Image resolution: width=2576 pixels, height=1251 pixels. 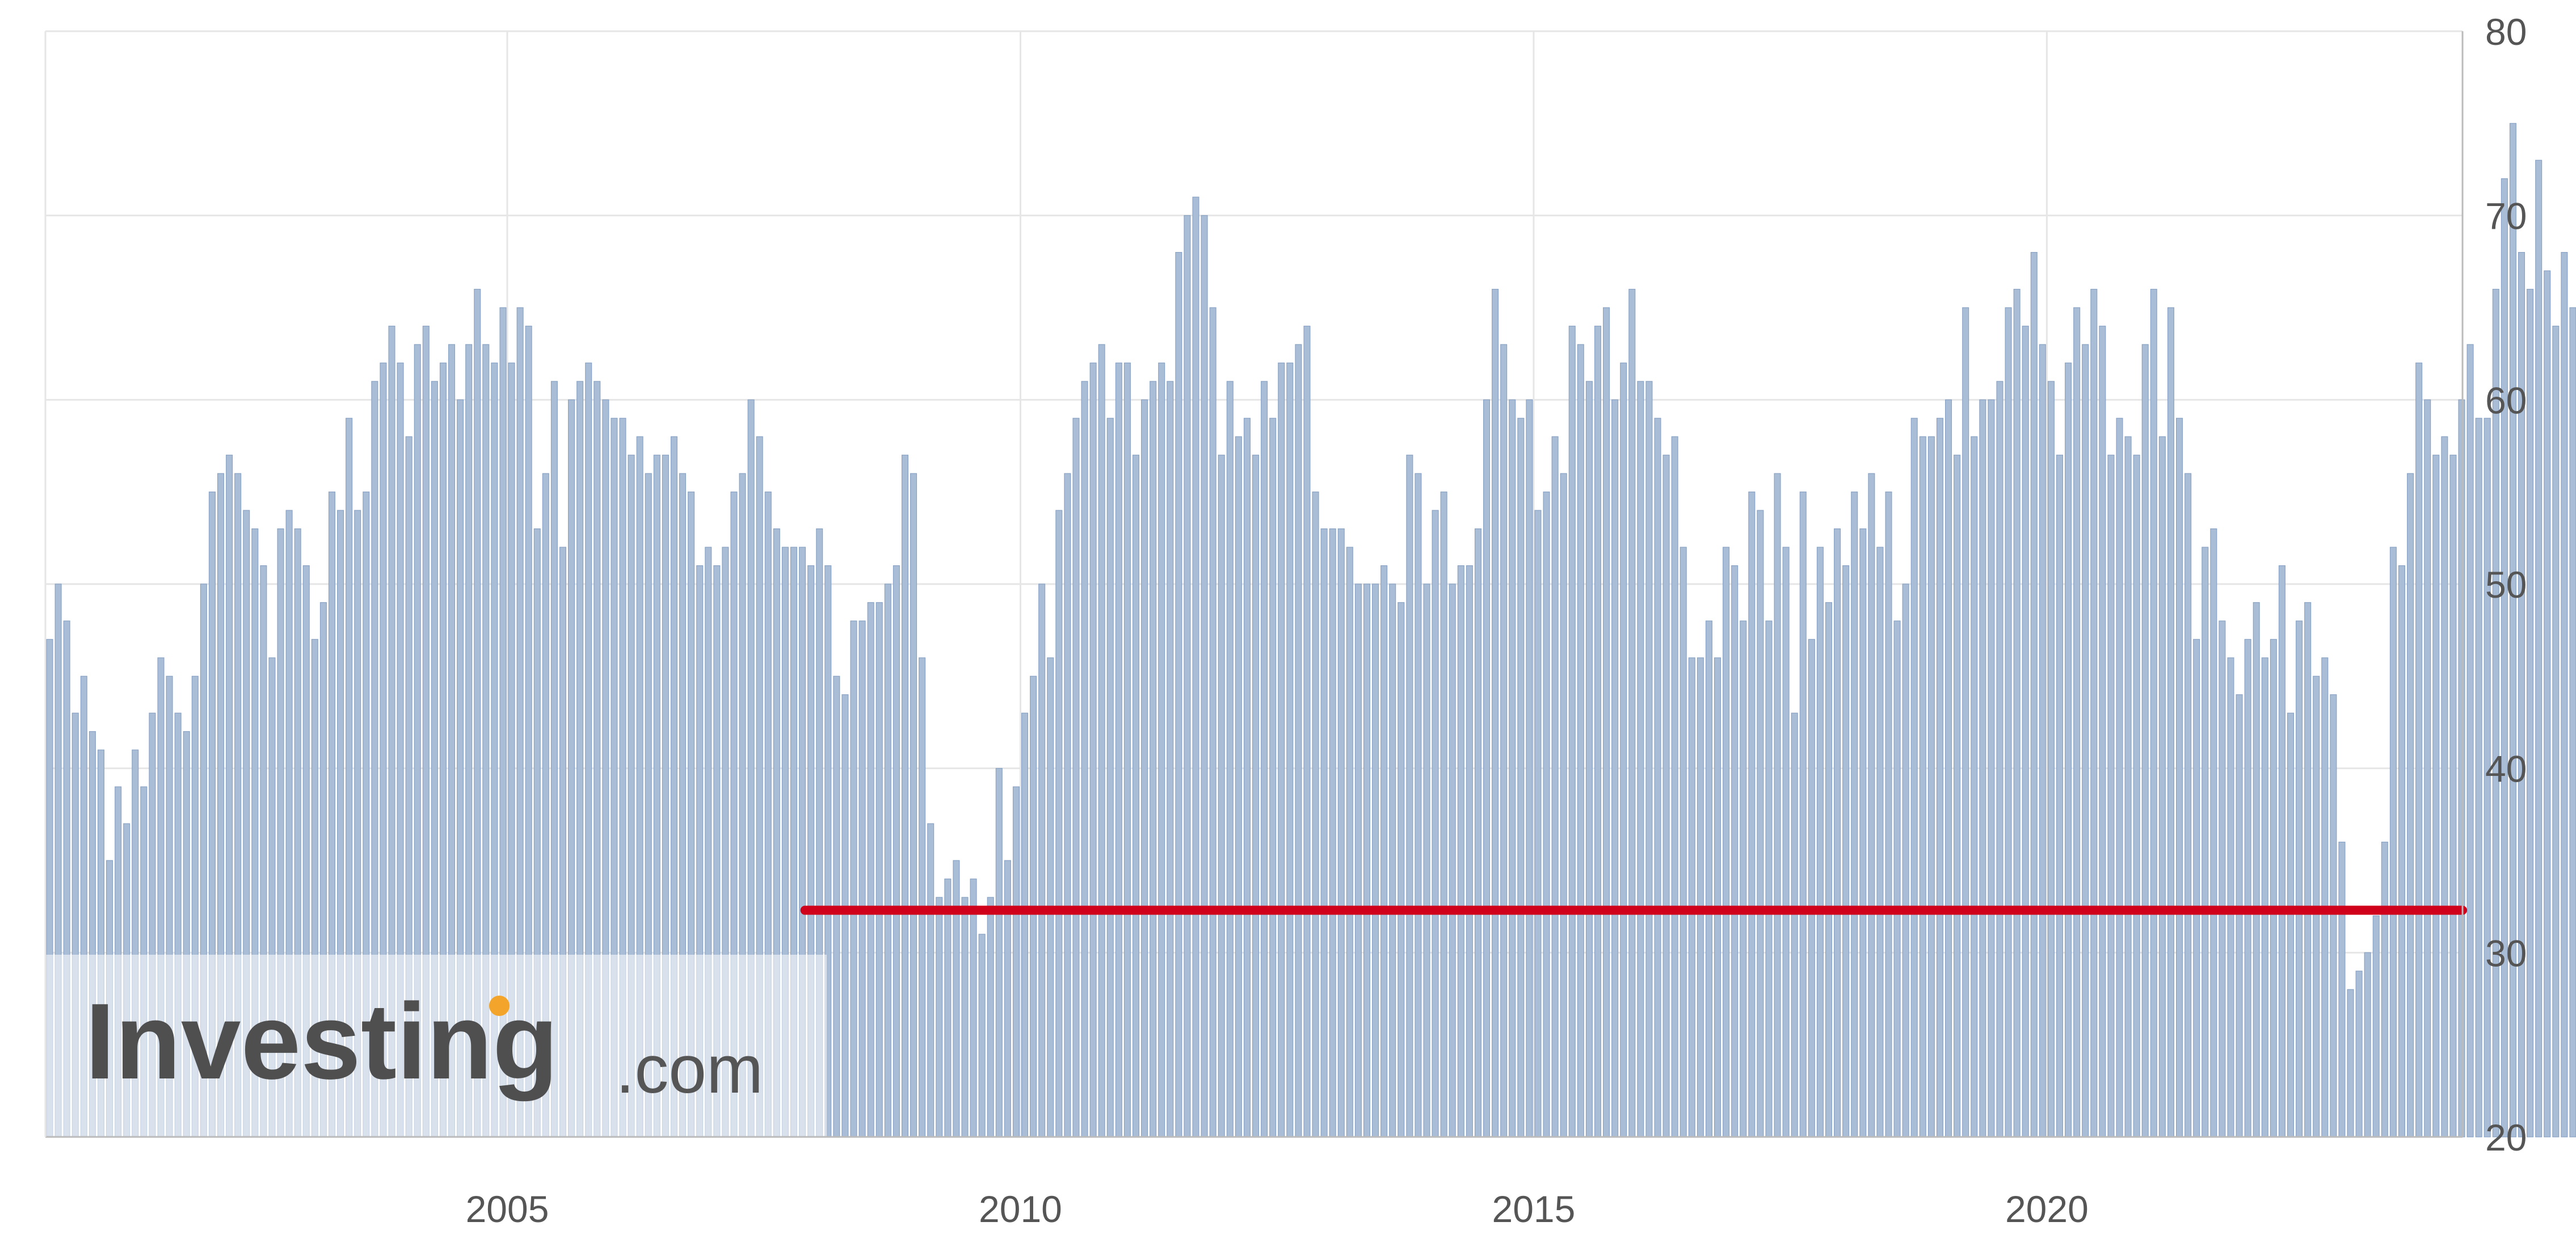 What do you see at coordinates (2506, 216) in the screenshot?
I see `y-tick-label: 70` at bounding box center [2506, 216].